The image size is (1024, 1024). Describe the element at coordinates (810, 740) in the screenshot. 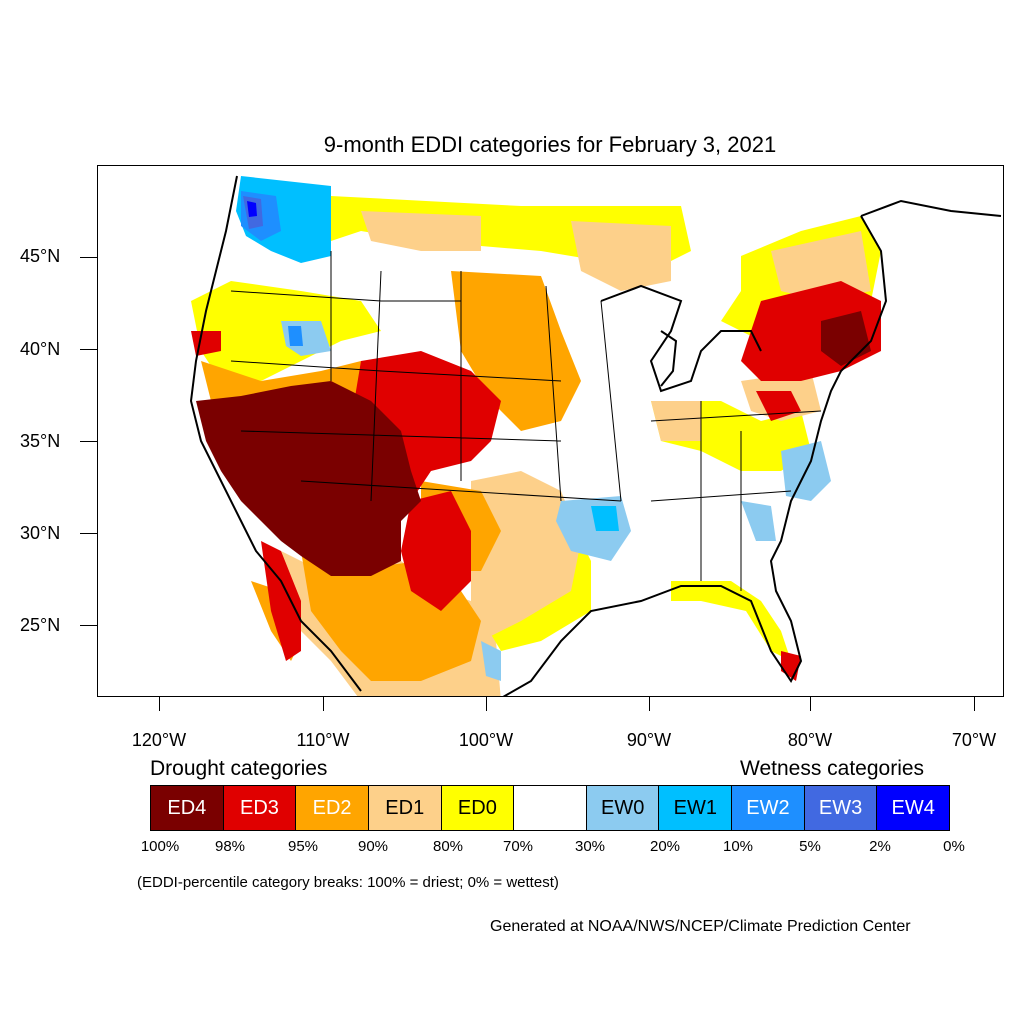

I see `lon-label-80: 80°W` at that location.